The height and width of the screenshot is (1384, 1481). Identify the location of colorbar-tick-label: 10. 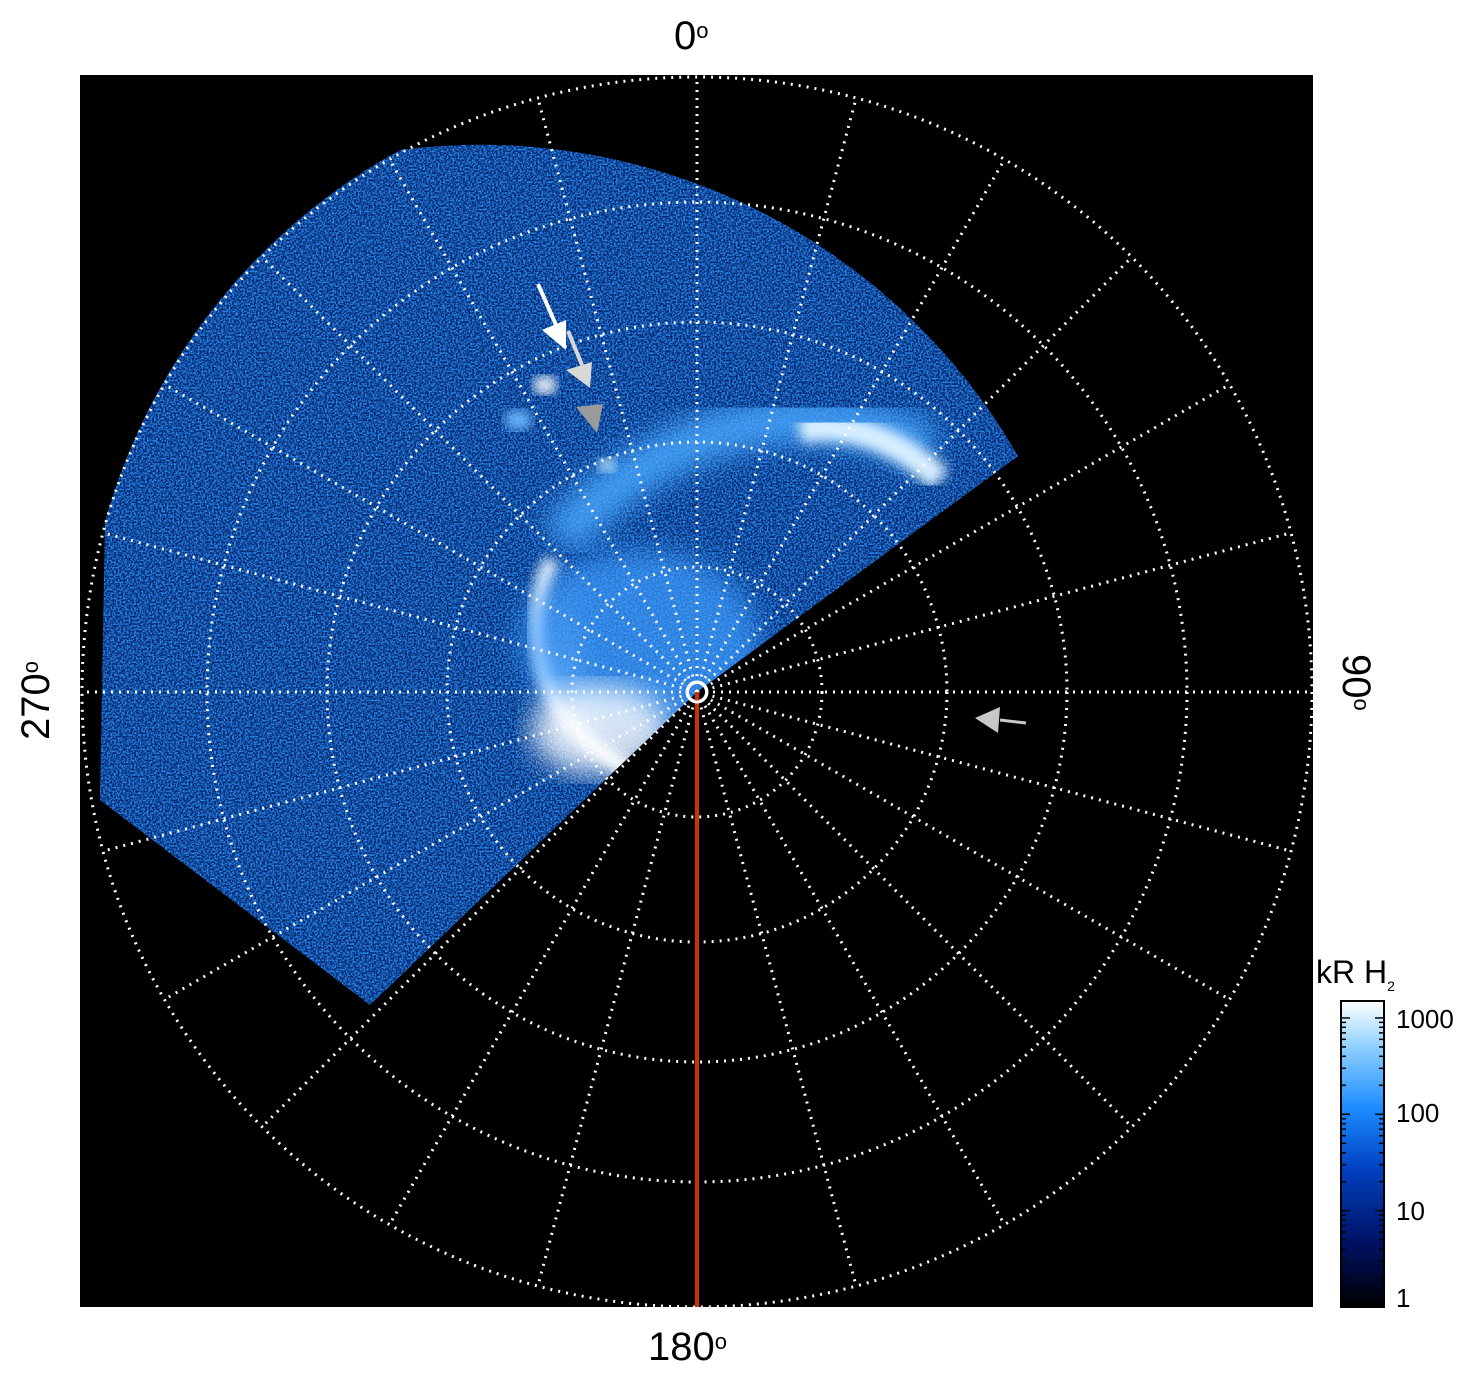
(1410, 1211).